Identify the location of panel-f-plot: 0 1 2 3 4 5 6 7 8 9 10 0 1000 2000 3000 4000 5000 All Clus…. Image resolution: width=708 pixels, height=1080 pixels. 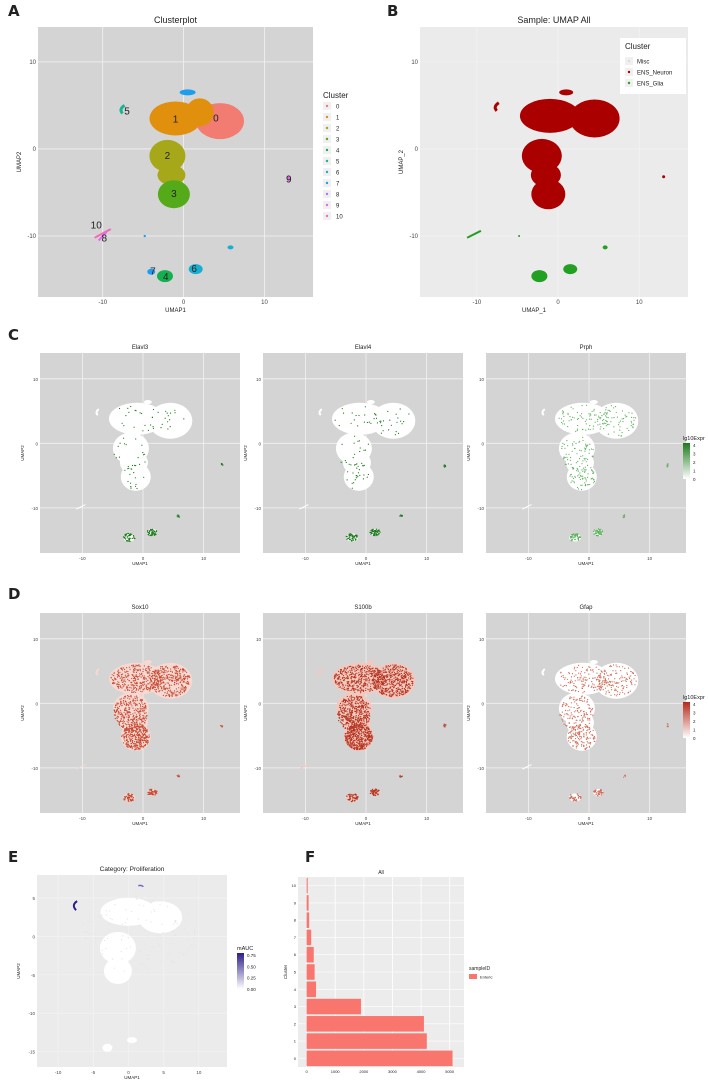
(387, 972).